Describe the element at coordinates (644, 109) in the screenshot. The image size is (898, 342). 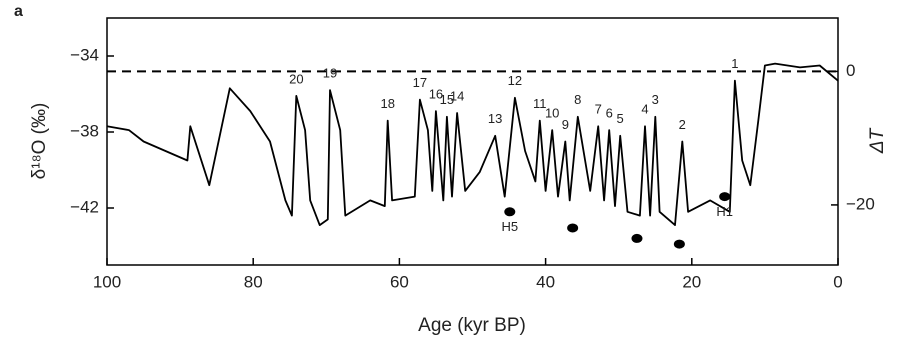
I see `event-label: 4` at that location.